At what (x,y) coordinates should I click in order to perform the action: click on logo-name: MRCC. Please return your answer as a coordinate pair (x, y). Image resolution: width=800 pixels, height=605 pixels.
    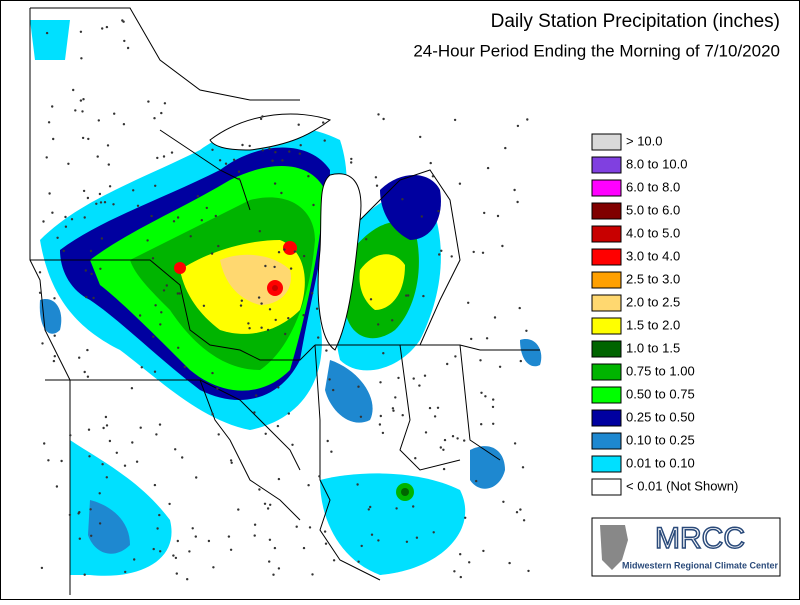
    Looking at the image, I should click on (700, 538).